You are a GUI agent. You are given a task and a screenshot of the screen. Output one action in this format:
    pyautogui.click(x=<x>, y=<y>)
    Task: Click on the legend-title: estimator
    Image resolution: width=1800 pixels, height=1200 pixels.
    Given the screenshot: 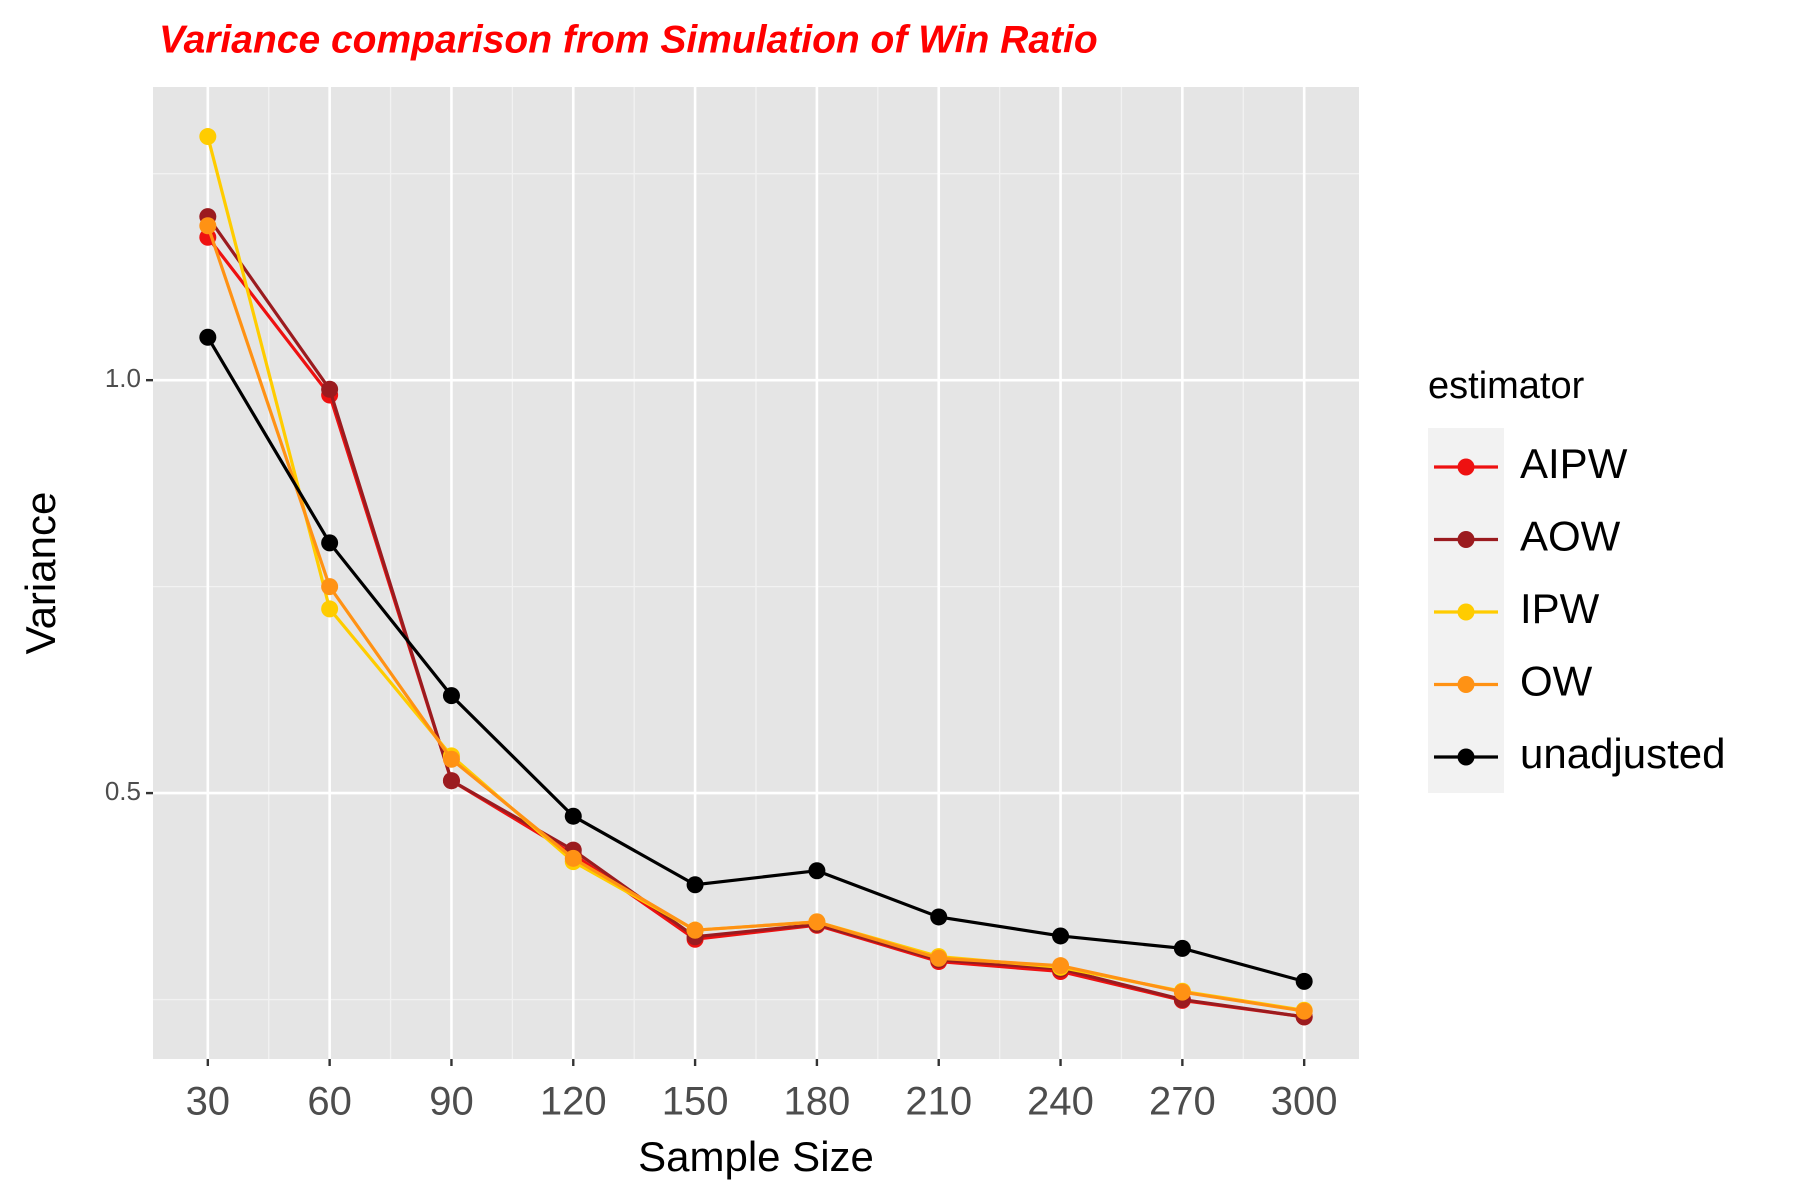 What is the action you would take?
    pyautogui.click(x=1506, y=386)
    